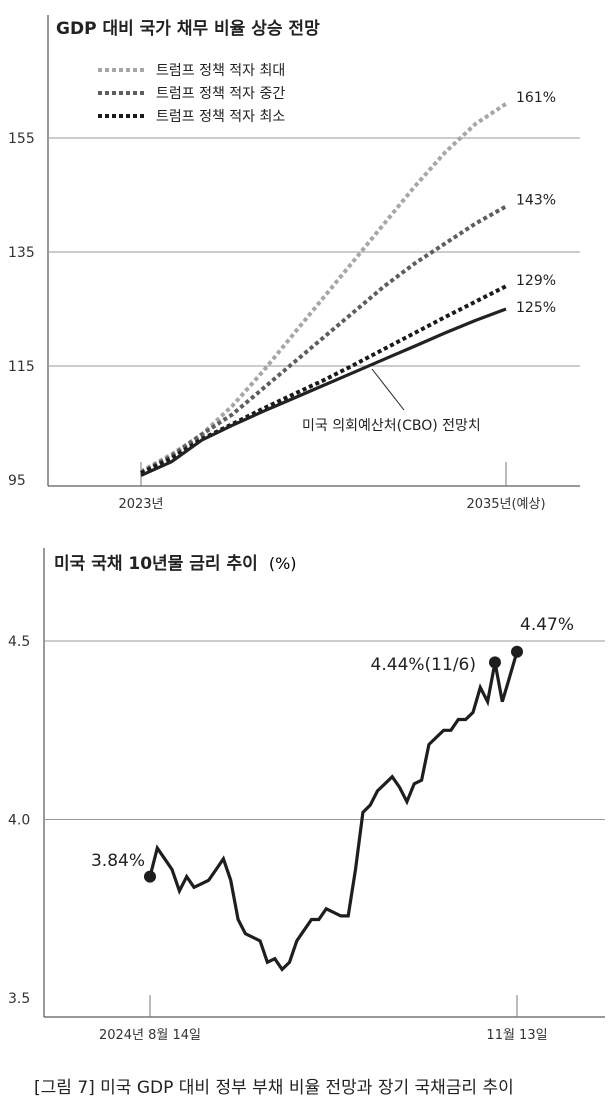 The height and width of the screenshot is (1106, 614). What do you see at coordinates (547, 625) in the screenshot?
I see `yield-end-label: 4.47%` at bounding box center [547, 625].